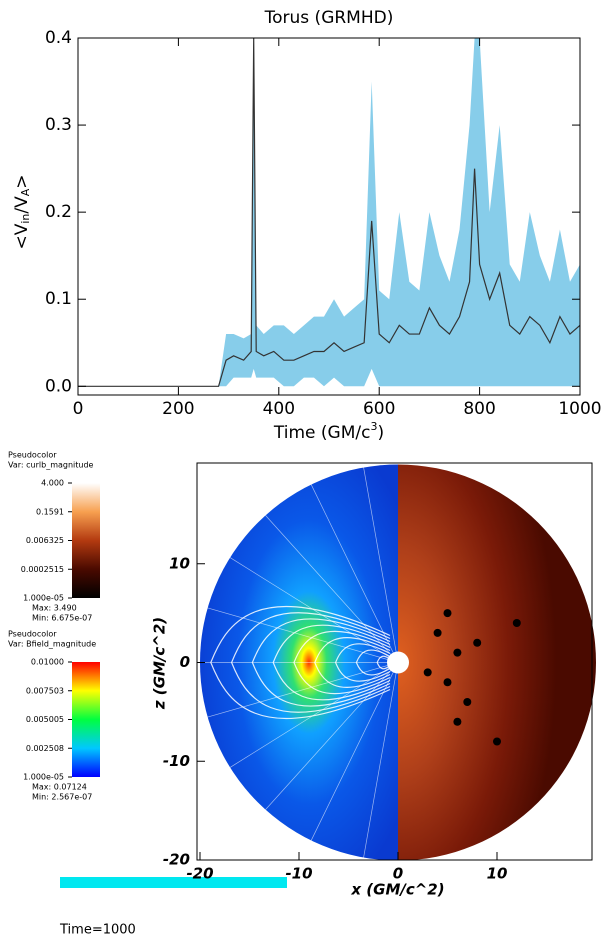 This screenshot has width=602, height=941. What do you see at coordinates (179, 563) in the screenshot?
I see `y-tick-label: 10` at bounding box center [179, 563].